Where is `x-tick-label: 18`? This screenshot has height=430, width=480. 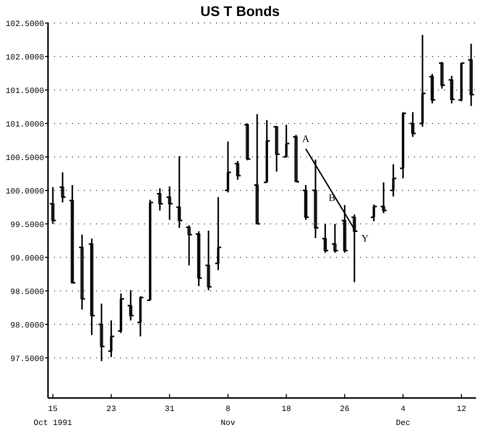 x-tick-label: 18 is located at coordinates (287, 409).